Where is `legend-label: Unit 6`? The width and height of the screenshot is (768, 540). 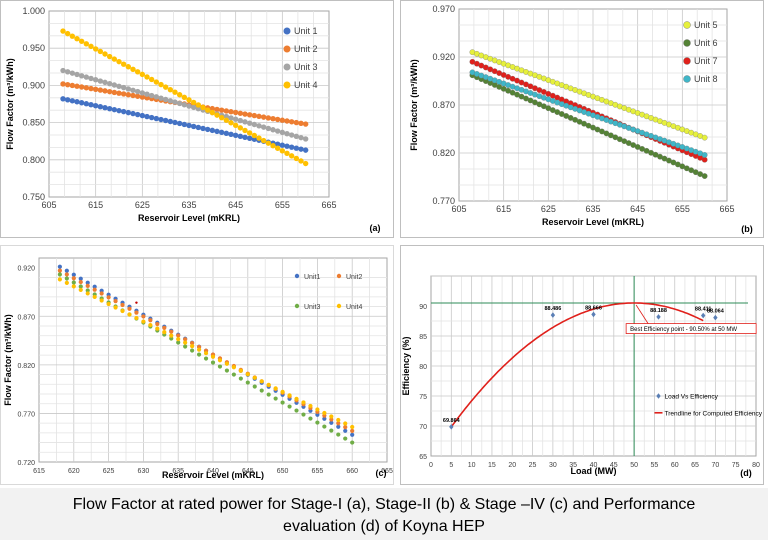 legend-label: Unit 6 is located at coordinates (706, 43).